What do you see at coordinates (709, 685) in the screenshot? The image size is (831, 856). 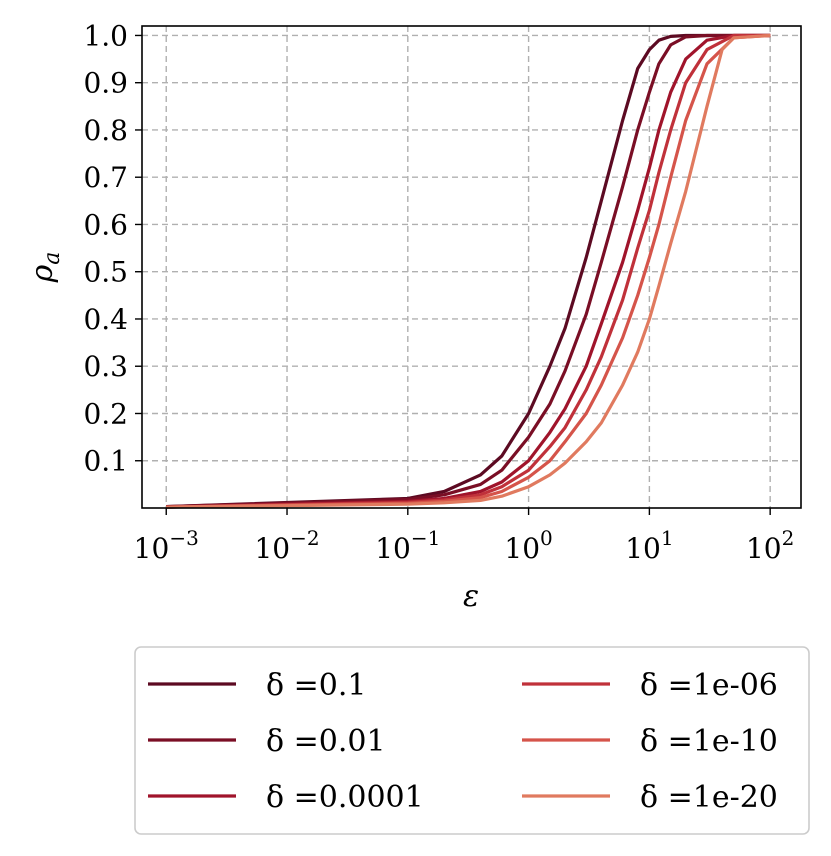 I see `legend-label-4: δ =1e-06` at bounding box center [709, 685].